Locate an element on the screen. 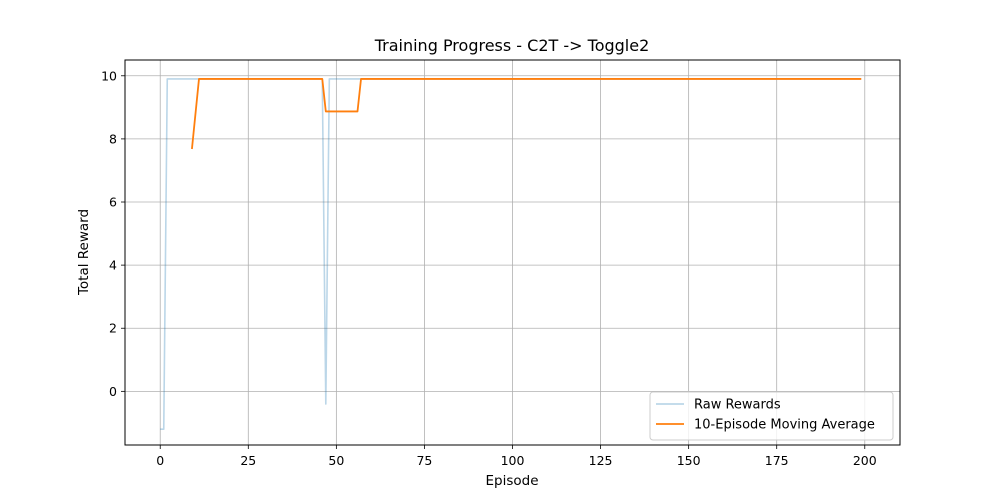 This screenshot has height=500, width=1000. y-tick-label: 10 is located at coordinates (109, 75).